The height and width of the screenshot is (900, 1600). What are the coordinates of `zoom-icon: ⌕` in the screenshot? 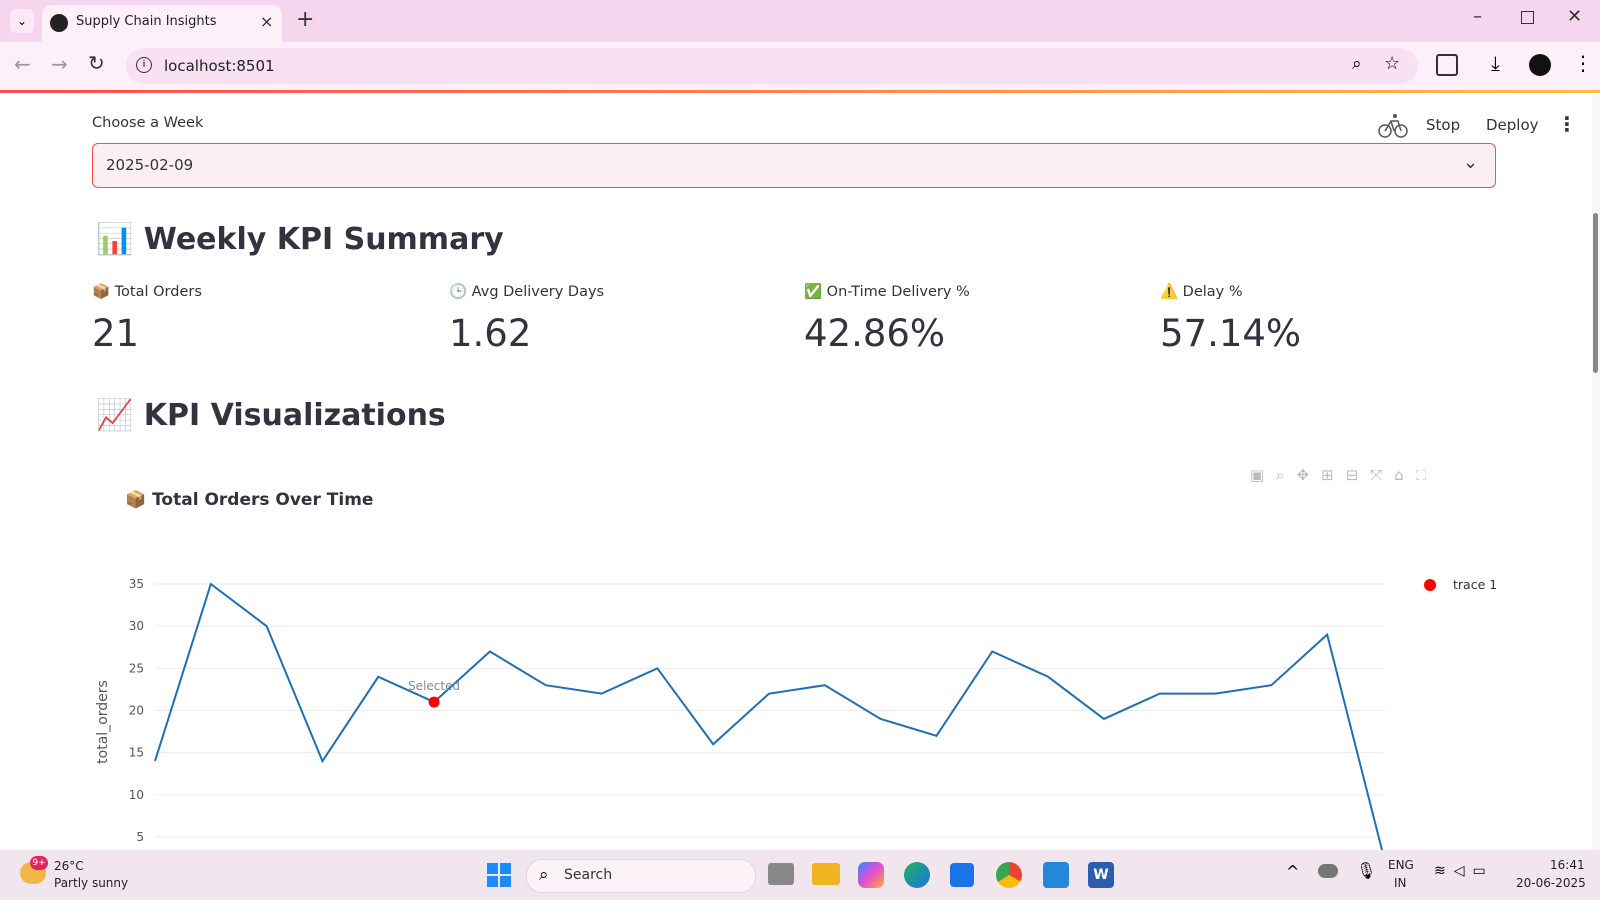 It's located at (1357, 64).